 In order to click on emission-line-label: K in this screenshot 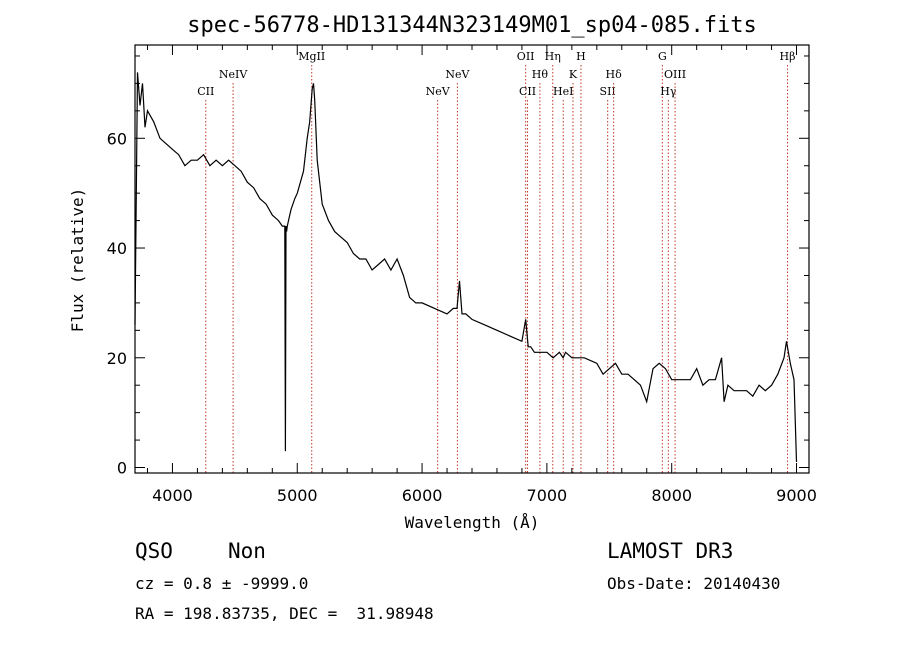, I will do `click(573, 74)`.